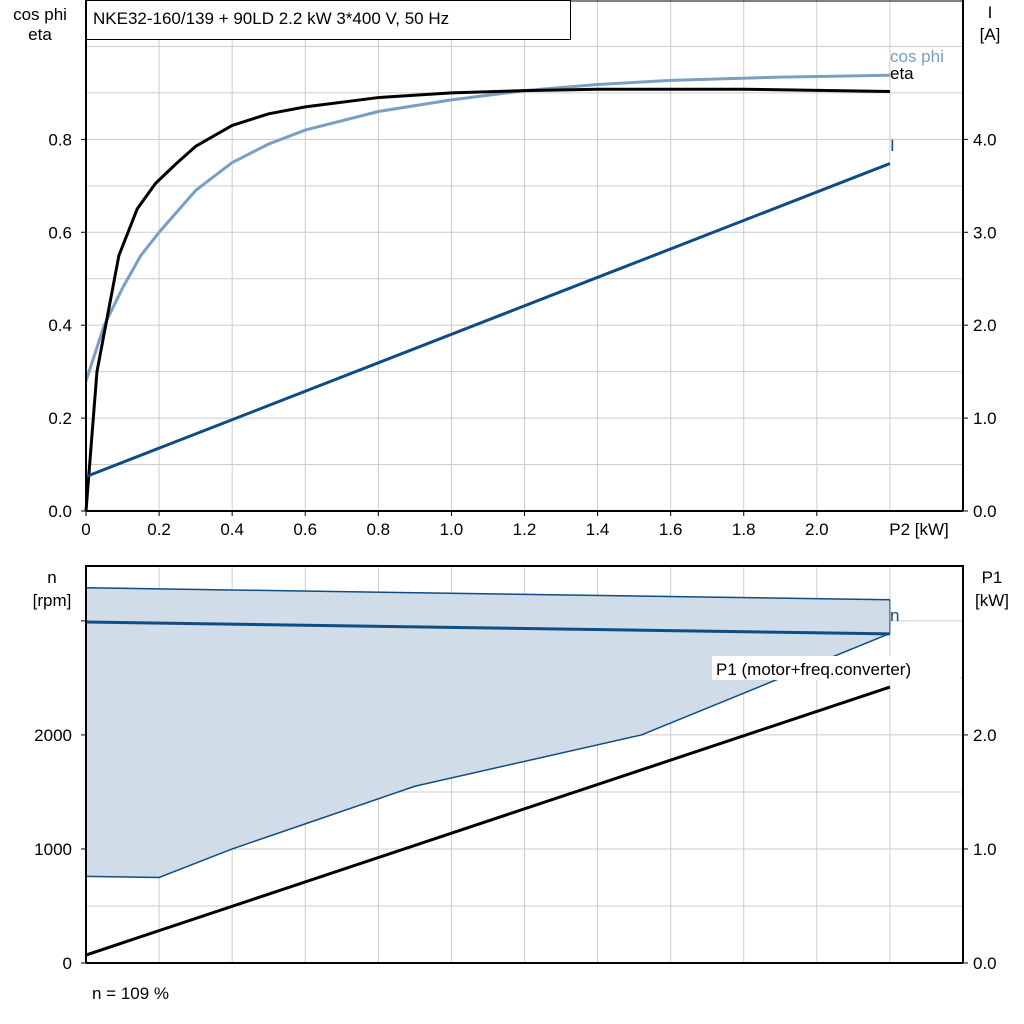 The width and height of the screenshot is (1024, 1024). What do you see at coordinates (40, 14) in the screenshot?
I see `ylabel-left-top-1: cos phi` at bounding box center [40, 14].